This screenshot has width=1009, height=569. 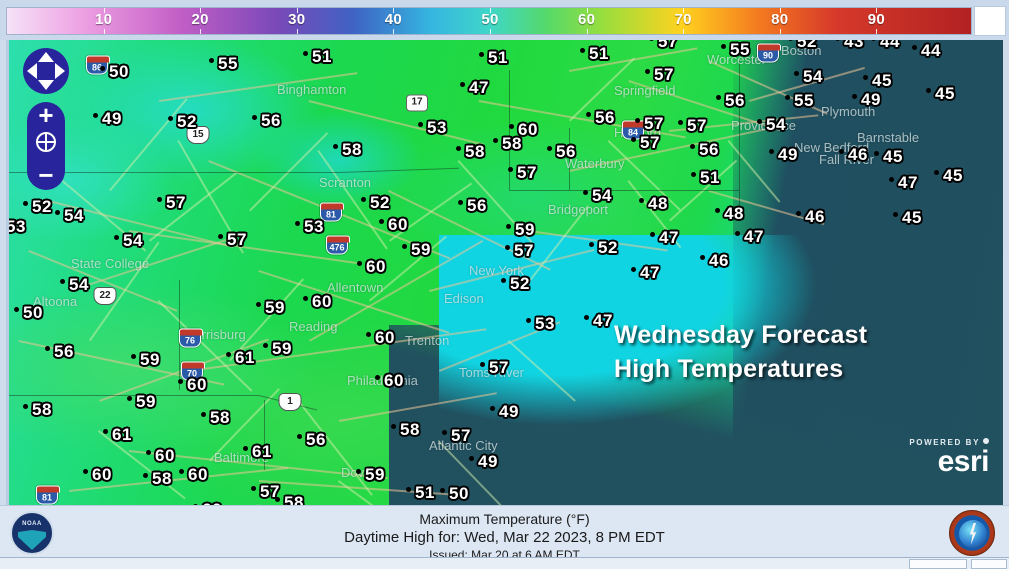 I want to click on pan-right-icon, so click(x=60, y=71).